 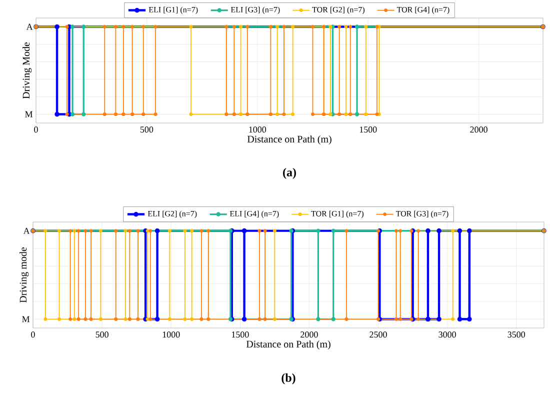 I want to click on legend-label: TOR [G2] (n=7), so click(x=338, y=10).